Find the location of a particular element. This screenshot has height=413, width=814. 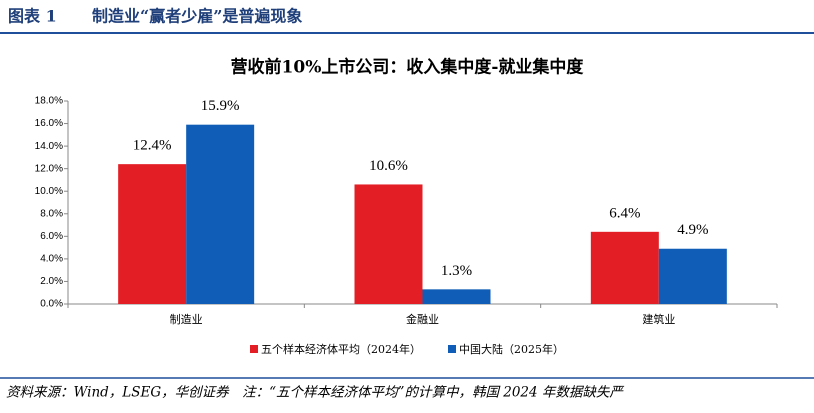

figure-title: 制造业“赢者少雇”是普遍现象 is located at coordinates (197, 16).